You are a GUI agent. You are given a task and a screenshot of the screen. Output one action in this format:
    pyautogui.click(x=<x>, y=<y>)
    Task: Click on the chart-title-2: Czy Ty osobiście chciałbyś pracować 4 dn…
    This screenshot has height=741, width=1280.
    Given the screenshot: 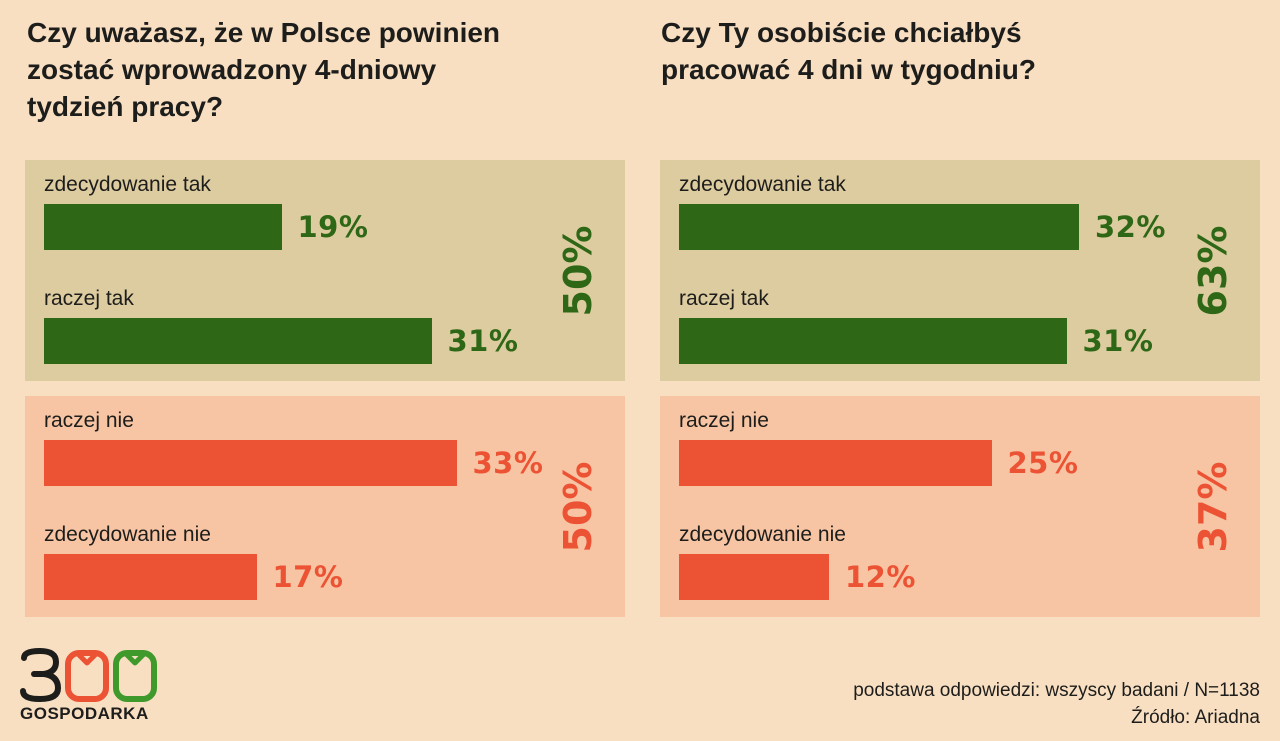 What is the action you would take?
    pyautogui.click(x=848, y=51)
    